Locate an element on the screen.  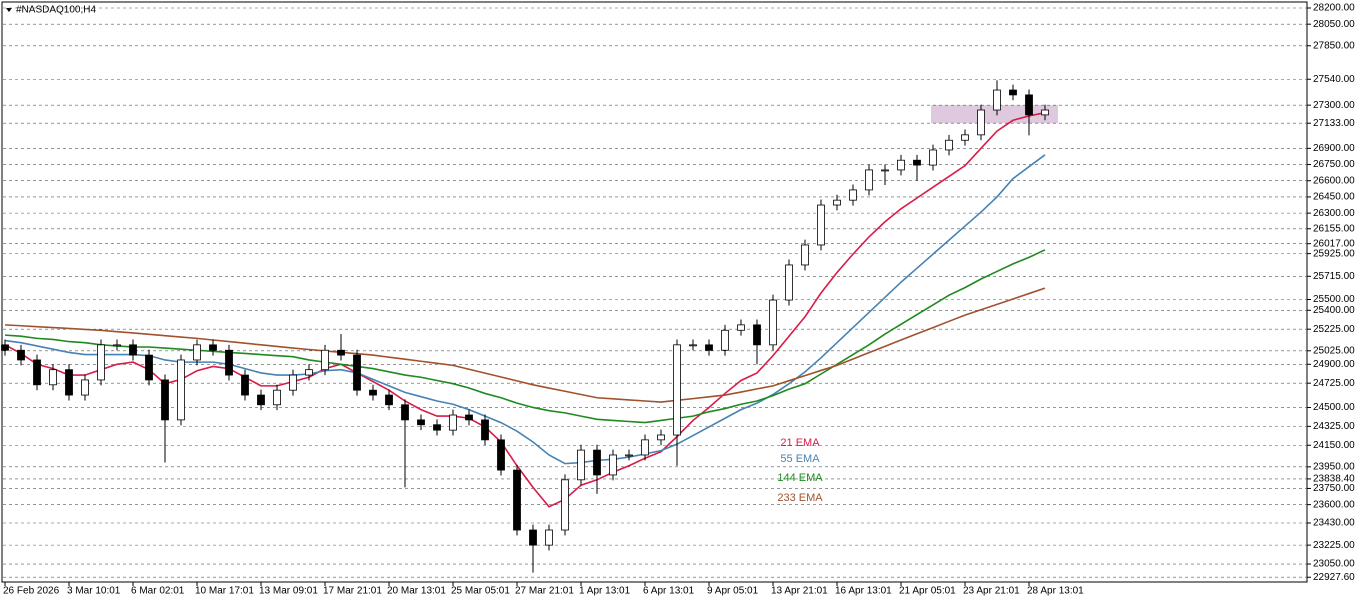
y-tick-label: 26900.00 is located at coordinates (1334, 148).